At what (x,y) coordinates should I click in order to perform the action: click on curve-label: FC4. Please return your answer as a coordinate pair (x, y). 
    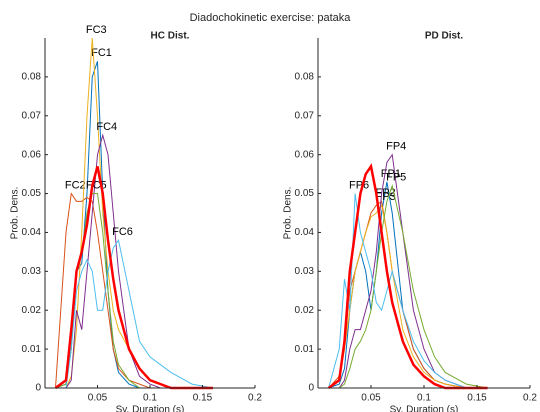
    Looking at the image, I should click on (106, 127).